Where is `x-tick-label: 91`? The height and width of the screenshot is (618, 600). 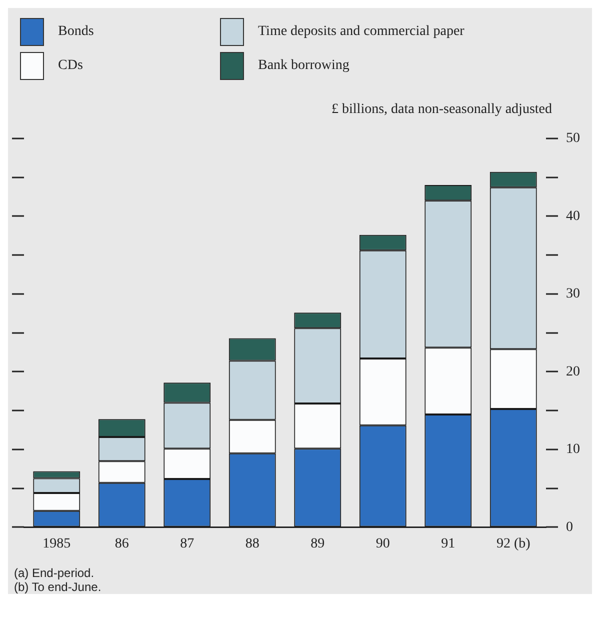 x-tick-label: 91 is located at coordinates (448, 544).